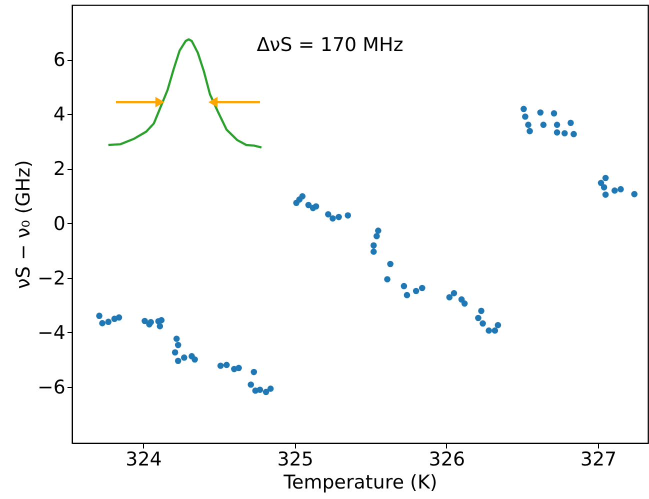  Describe the element at coordinates (51, 278) in the screenshot. I see `y-tick-label: −2` at that location.